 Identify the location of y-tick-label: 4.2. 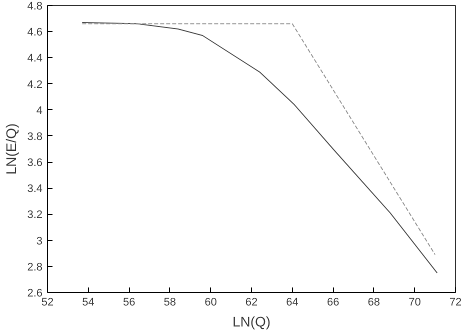
(35, 84).